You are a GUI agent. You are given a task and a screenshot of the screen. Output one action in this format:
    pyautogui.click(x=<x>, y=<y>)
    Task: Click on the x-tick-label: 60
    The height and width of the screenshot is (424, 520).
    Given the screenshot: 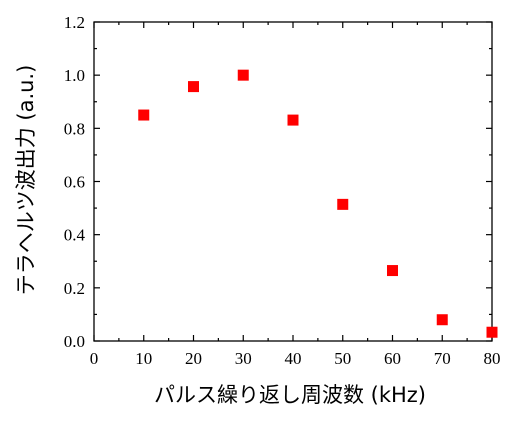 What is the action you would take?
    pyautogui.click(x=392, y=358)
    